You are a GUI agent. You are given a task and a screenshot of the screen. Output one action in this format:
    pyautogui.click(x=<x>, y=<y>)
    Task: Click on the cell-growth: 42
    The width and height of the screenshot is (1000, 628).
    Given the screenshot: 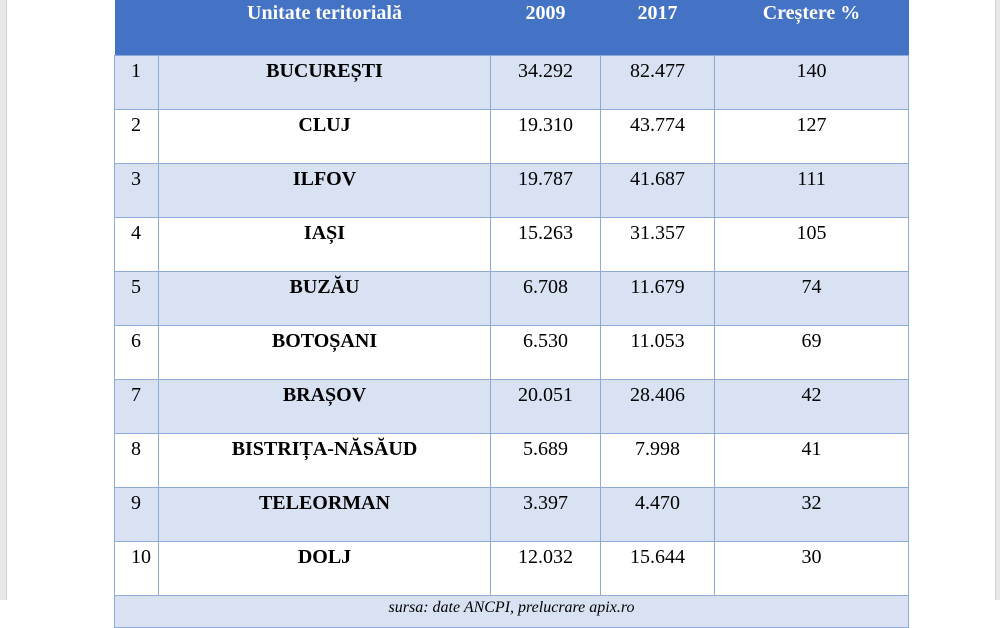 What is the action you would take?
    pyautogui.click(x=811, y=406)
    